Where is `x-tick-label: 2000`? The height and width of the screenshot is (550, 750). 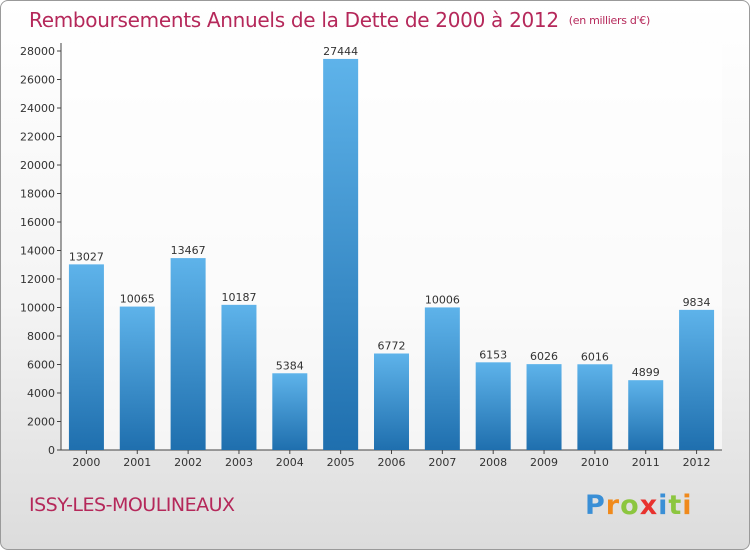
x-tick-label: 2000 is located at coordinates (86, 462).